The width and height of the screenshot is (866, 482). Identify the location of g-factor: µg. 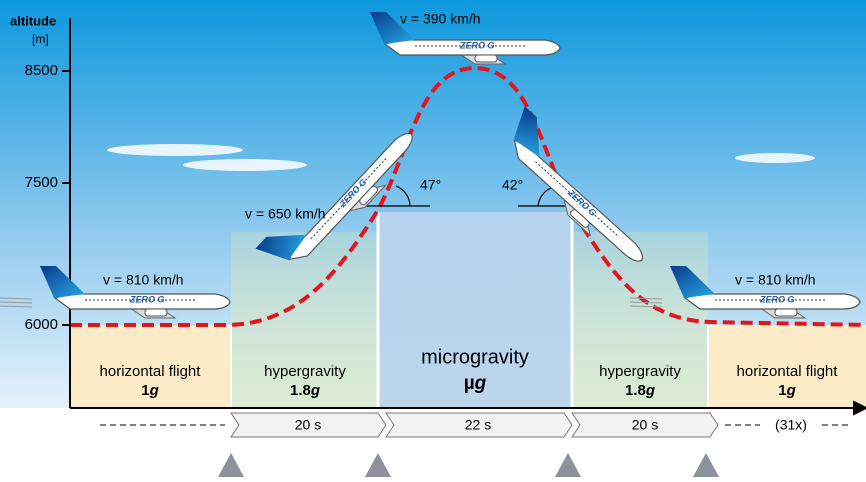
(475, 383).